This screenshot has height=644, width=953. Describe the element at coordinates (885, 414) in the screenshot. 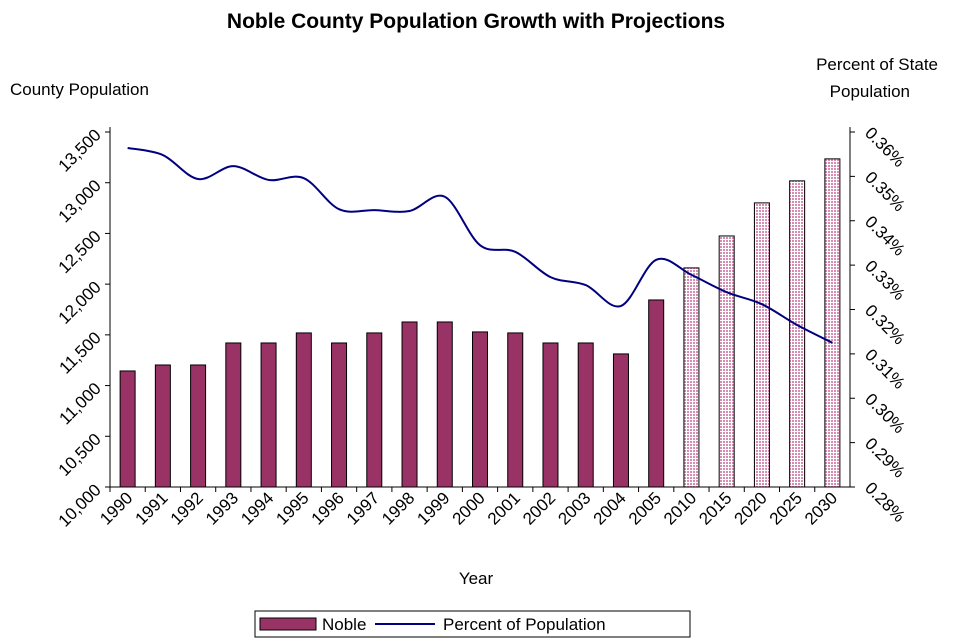

I see `y2-tick-label: 0.30%` at that location.